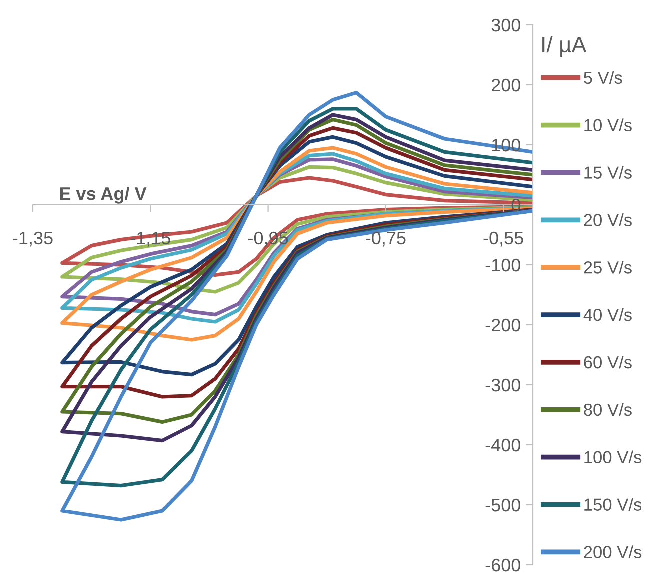  I want to click on x-tick-label: -0,55, so click(504, 239).